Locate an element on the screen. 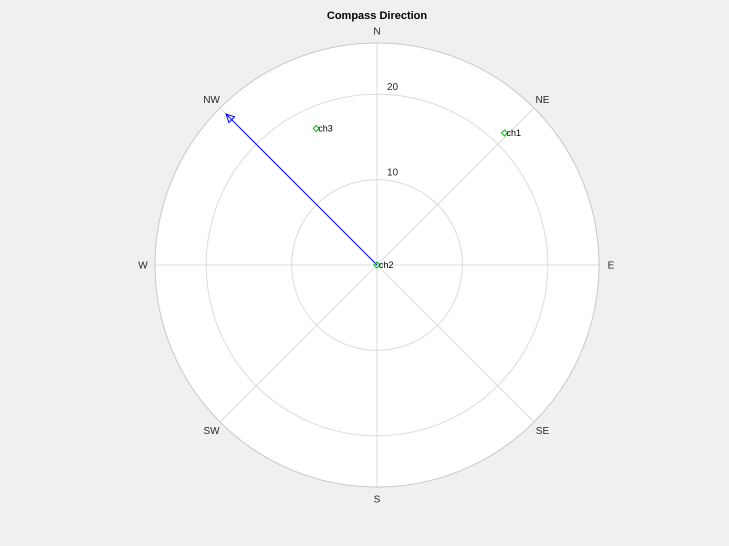 The width and height of the screenshot is (729, 546). spoke-se is located at coordinates (455, 343).